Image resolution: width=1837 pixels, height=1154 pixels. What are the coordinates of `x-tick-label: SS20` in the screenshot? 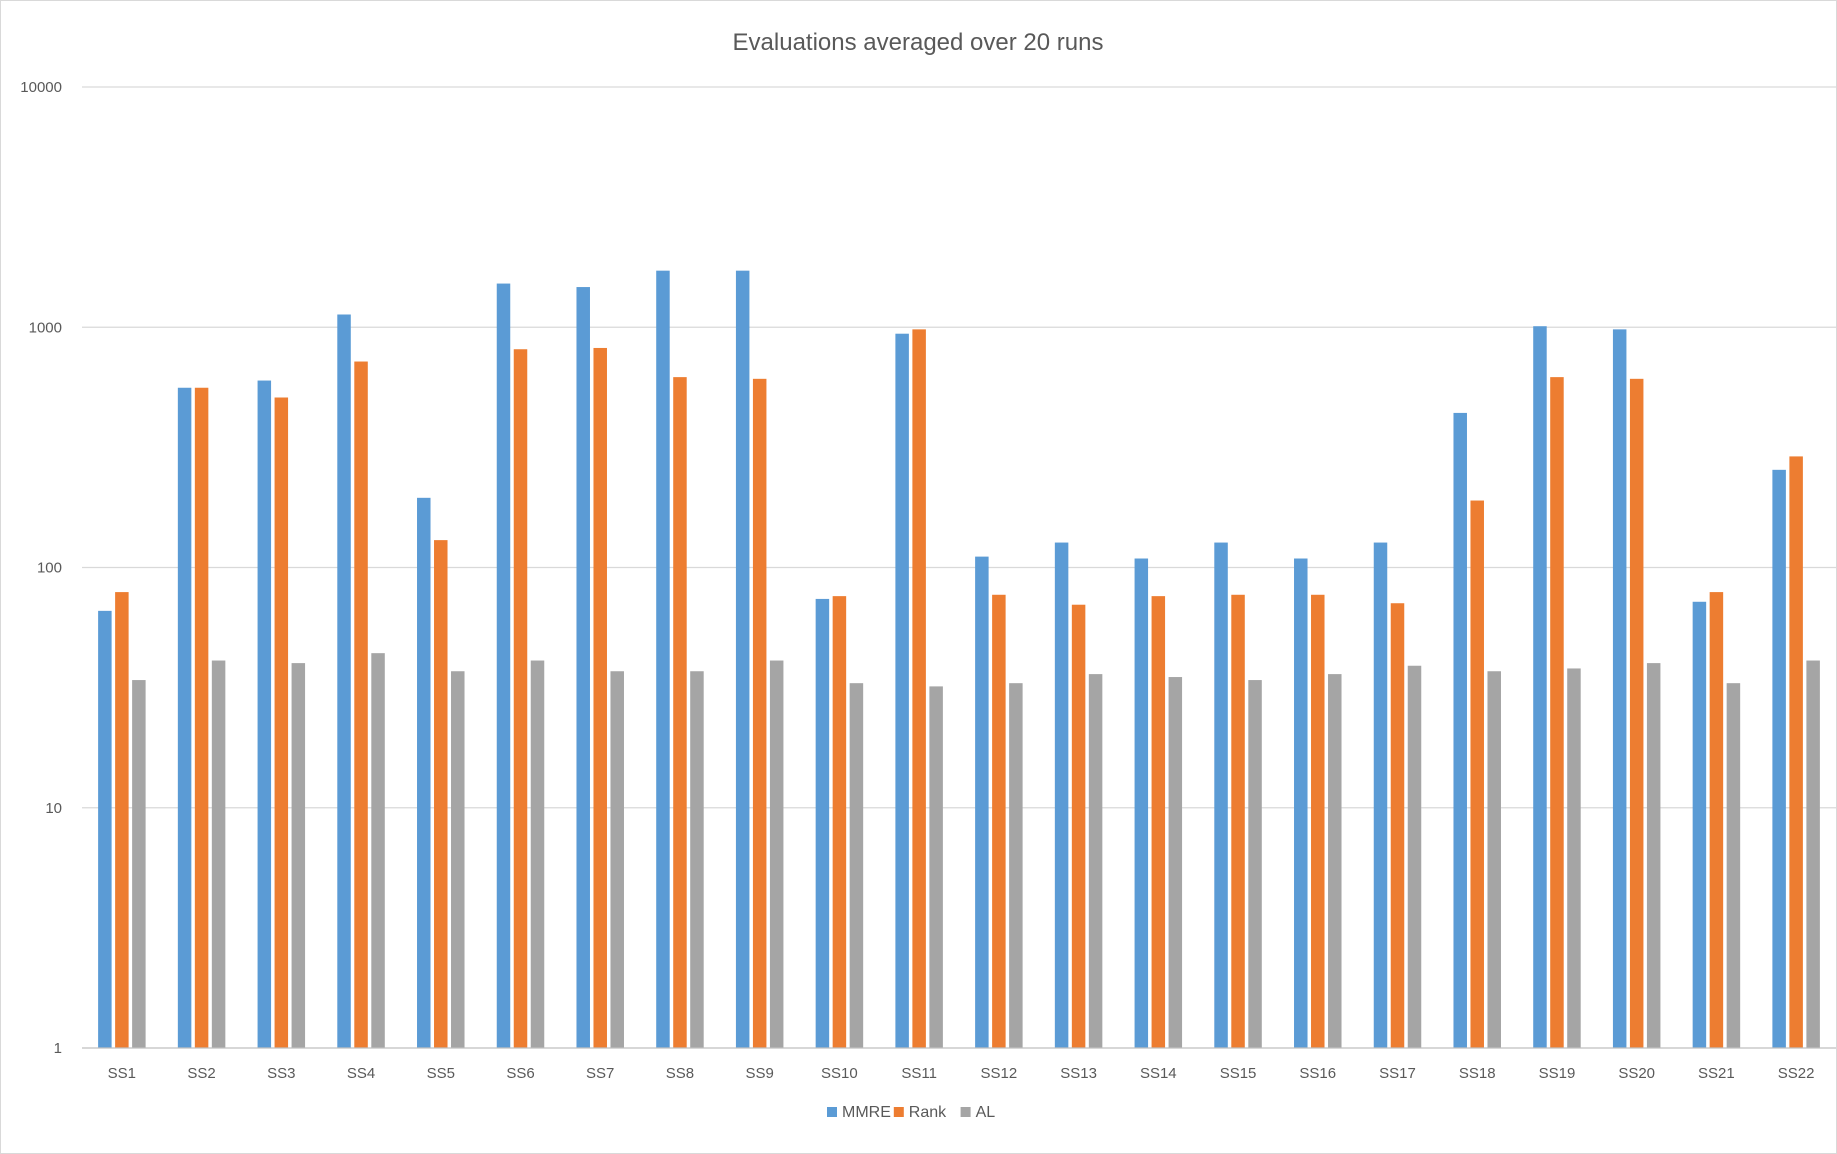 It's located at (1636, 1073).